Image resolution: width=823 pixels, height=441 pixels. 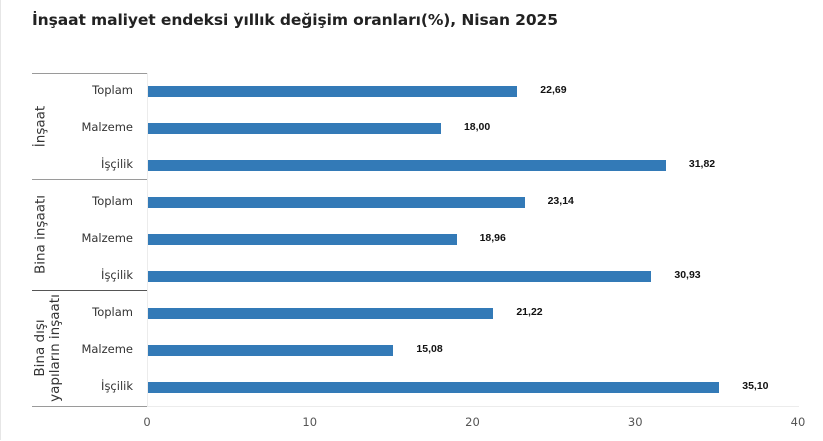 What do you see at coordinates (529, 312) in the screenshot?
I see `data-label: 21,22` at bounding box center [529, 312].